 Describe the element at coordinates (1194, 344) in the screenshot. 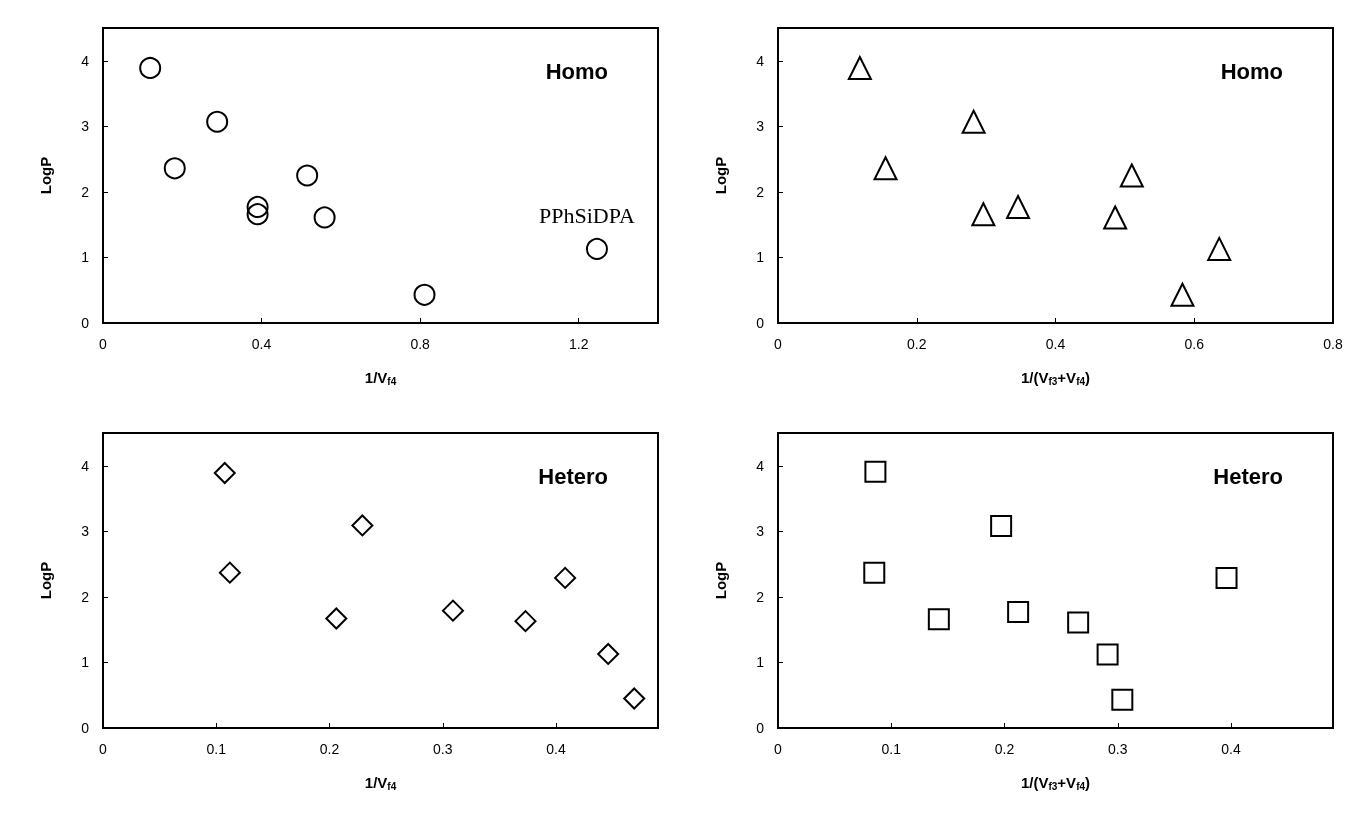

I see `x-tick-label: 0.6` at that location.